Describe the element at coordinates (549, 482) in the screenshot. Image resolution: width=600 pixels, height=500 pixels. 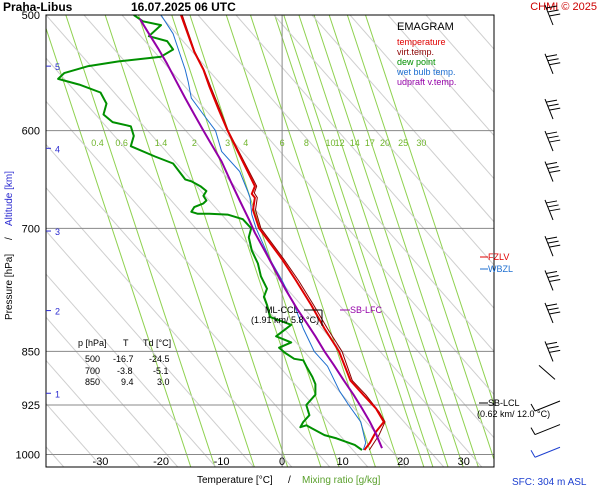
I see `surface-elevation: SFC: 304 m ASL` at that location.